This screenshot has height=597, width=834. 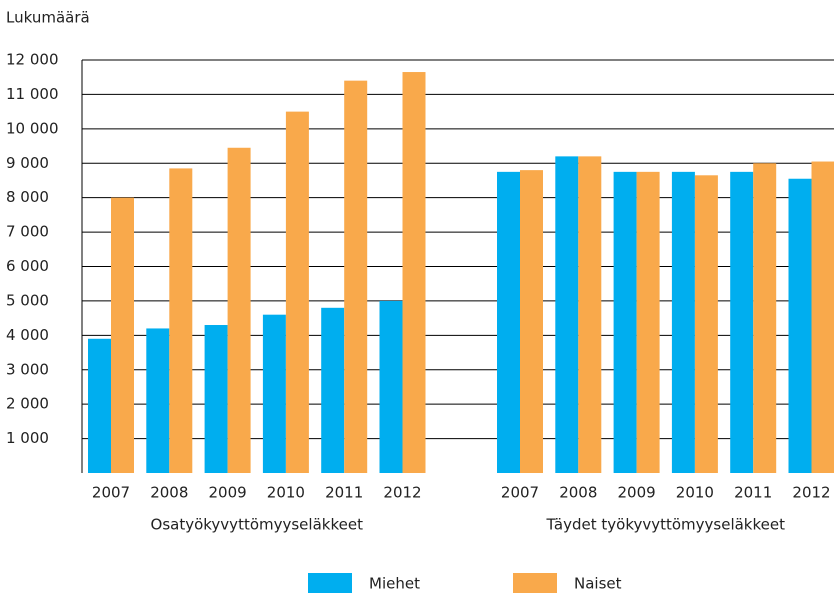 What do you see at coordinates (48, 18) in the screenshot?
I see `y-axis-label: Lukumäärä` at bounding box center [48, 18].